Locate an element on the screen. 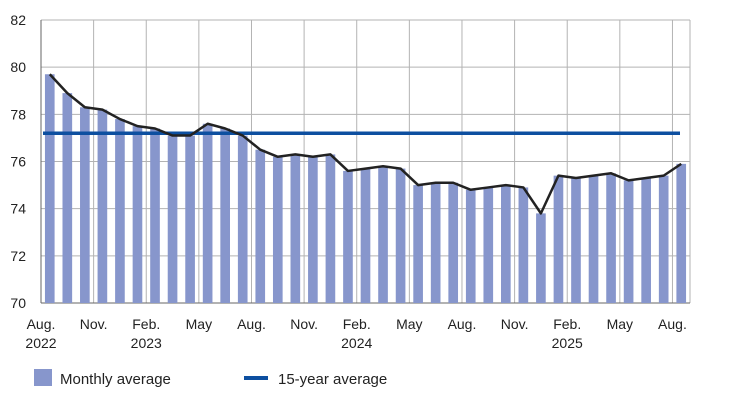 The height and width of the screenshot is (410, 730). y-tick-label: 70 is located at coordinates (18, 303).